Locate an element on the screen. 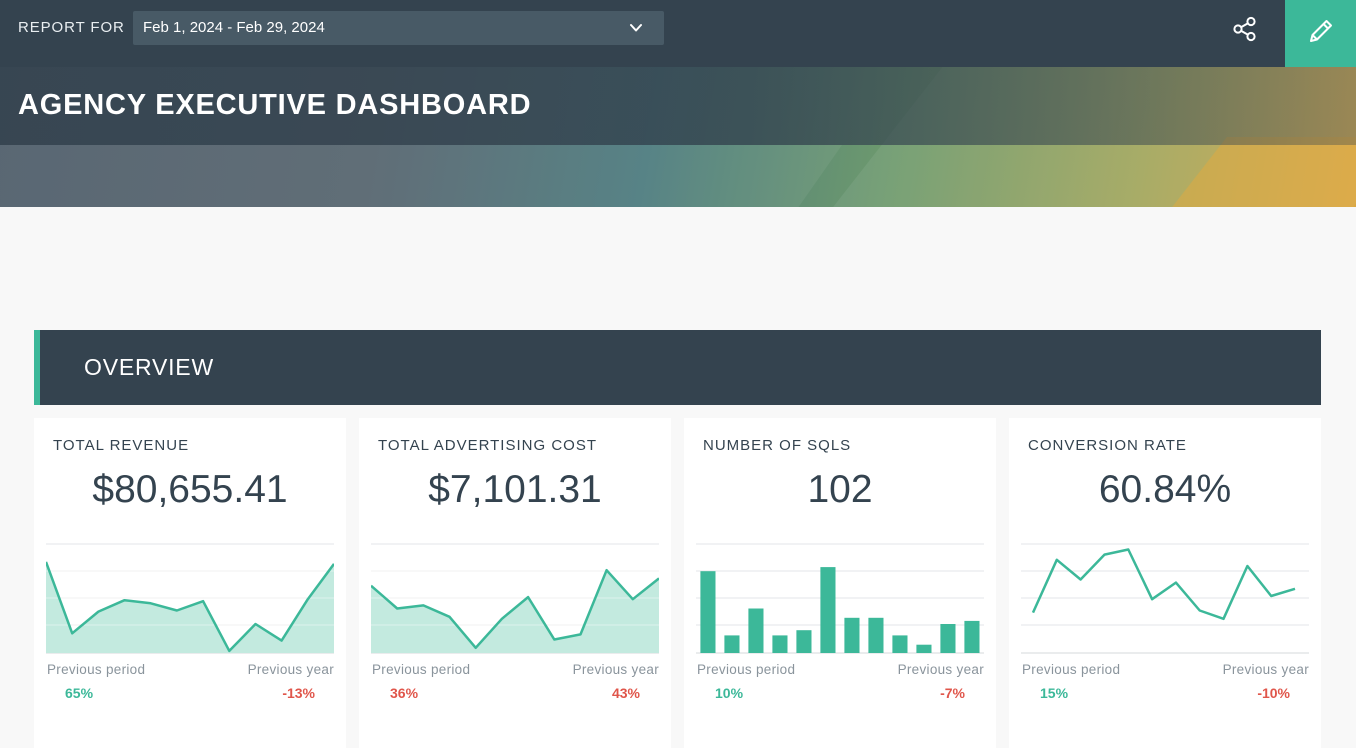  kpi-value: $80,655.41 is located at coordinates (190, 489).